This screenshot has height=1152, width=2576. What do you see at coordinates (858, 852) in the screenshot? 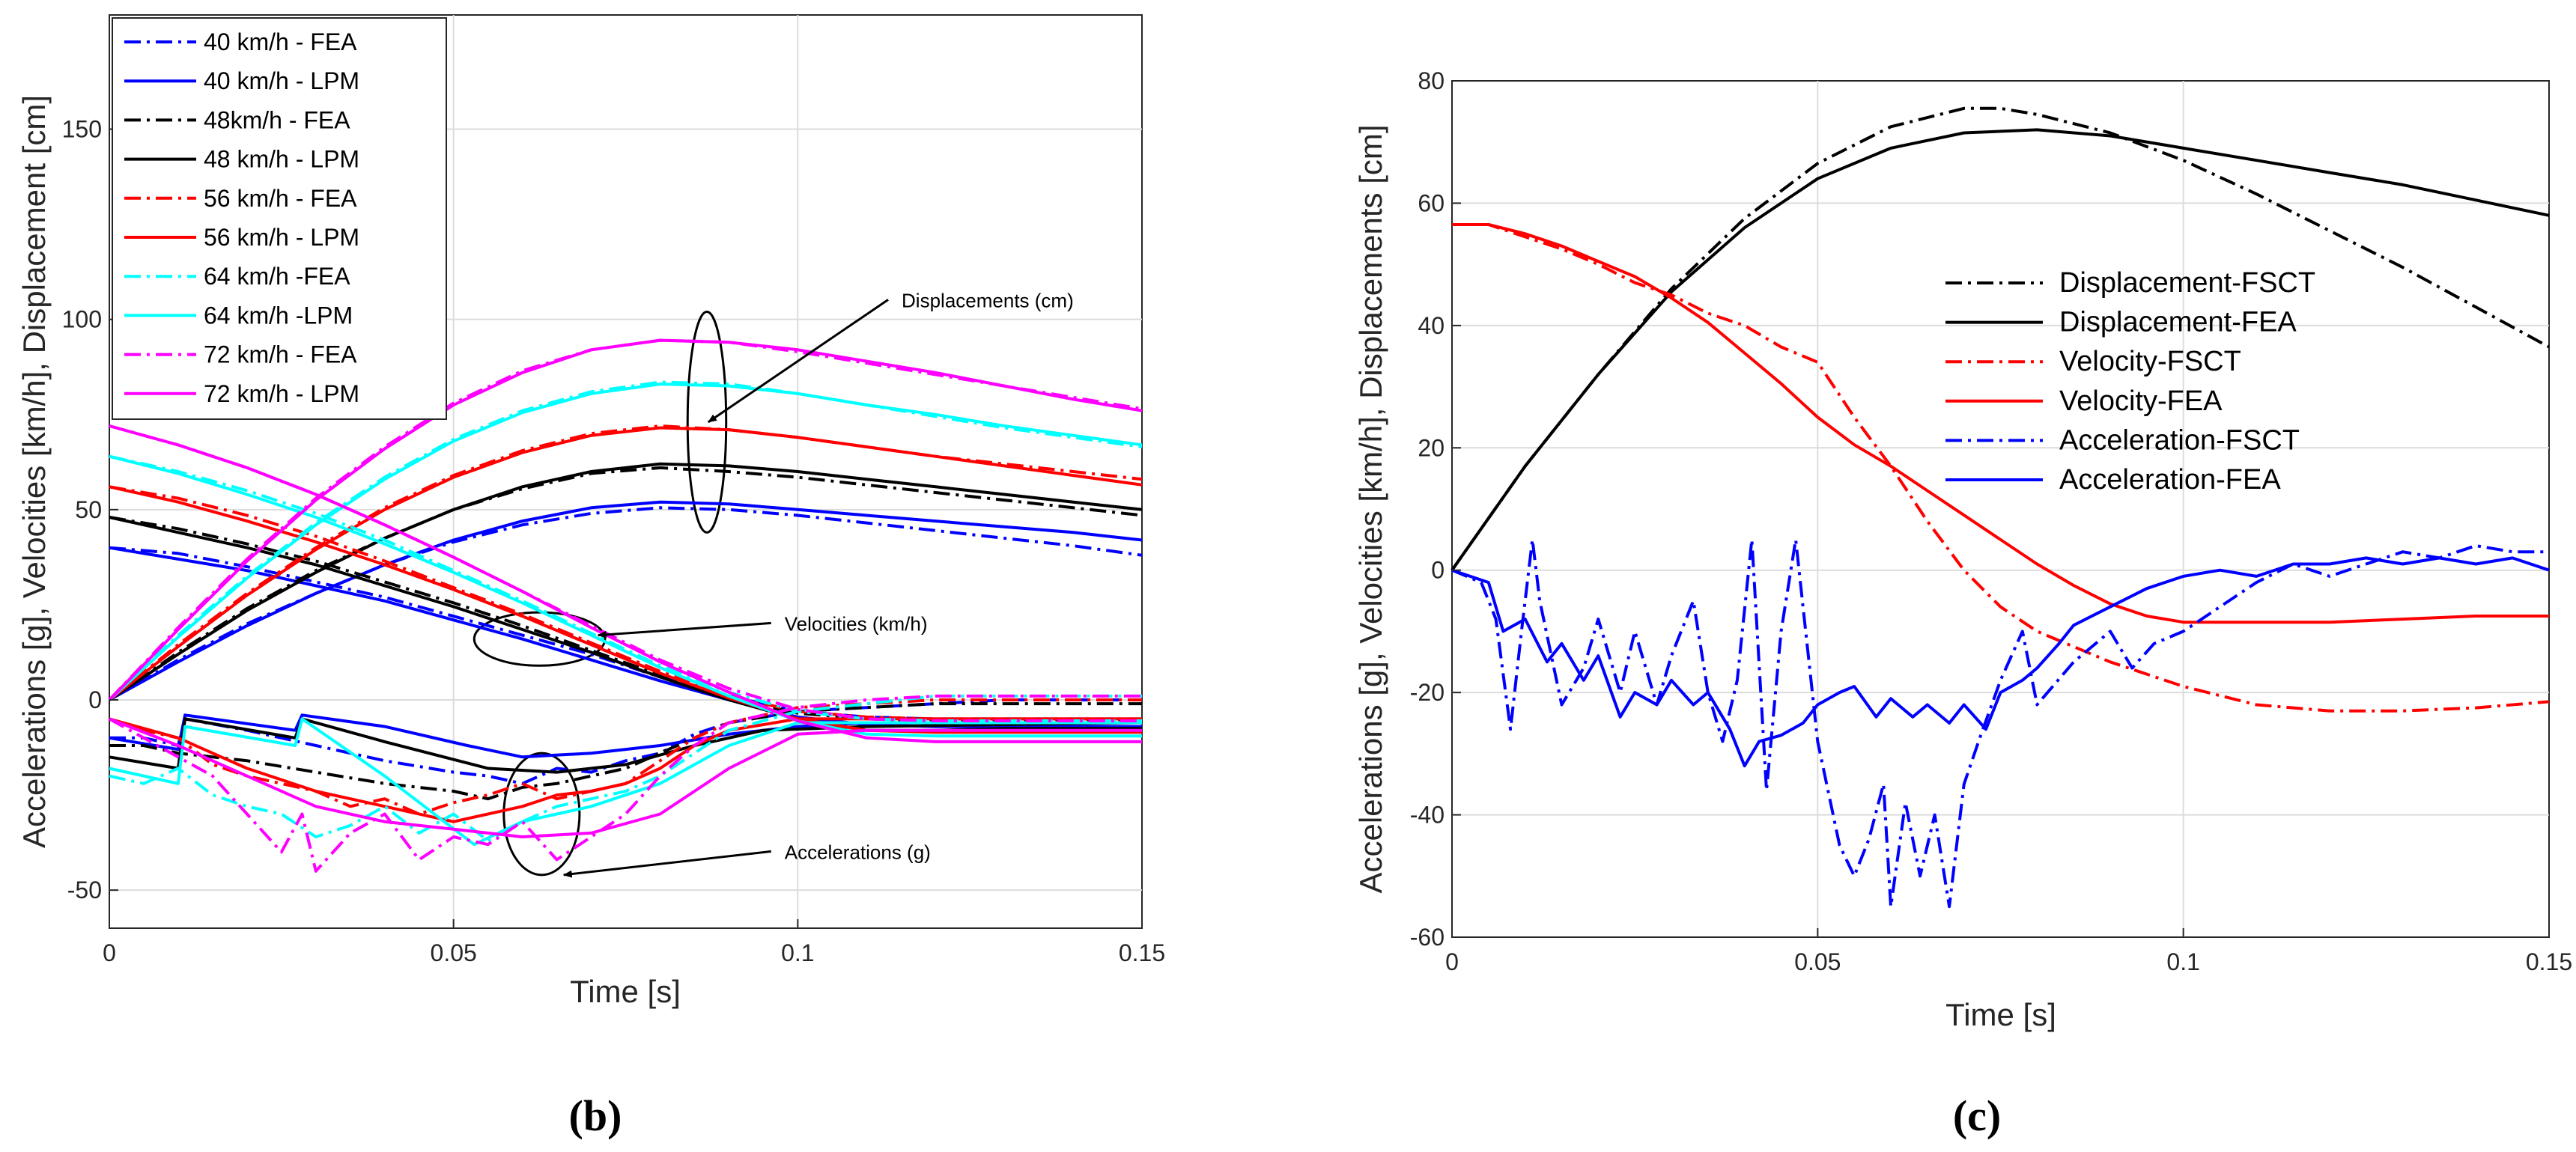
I see `annotation-label-2: Accelerations (g)` at bounding box center [858, 852].